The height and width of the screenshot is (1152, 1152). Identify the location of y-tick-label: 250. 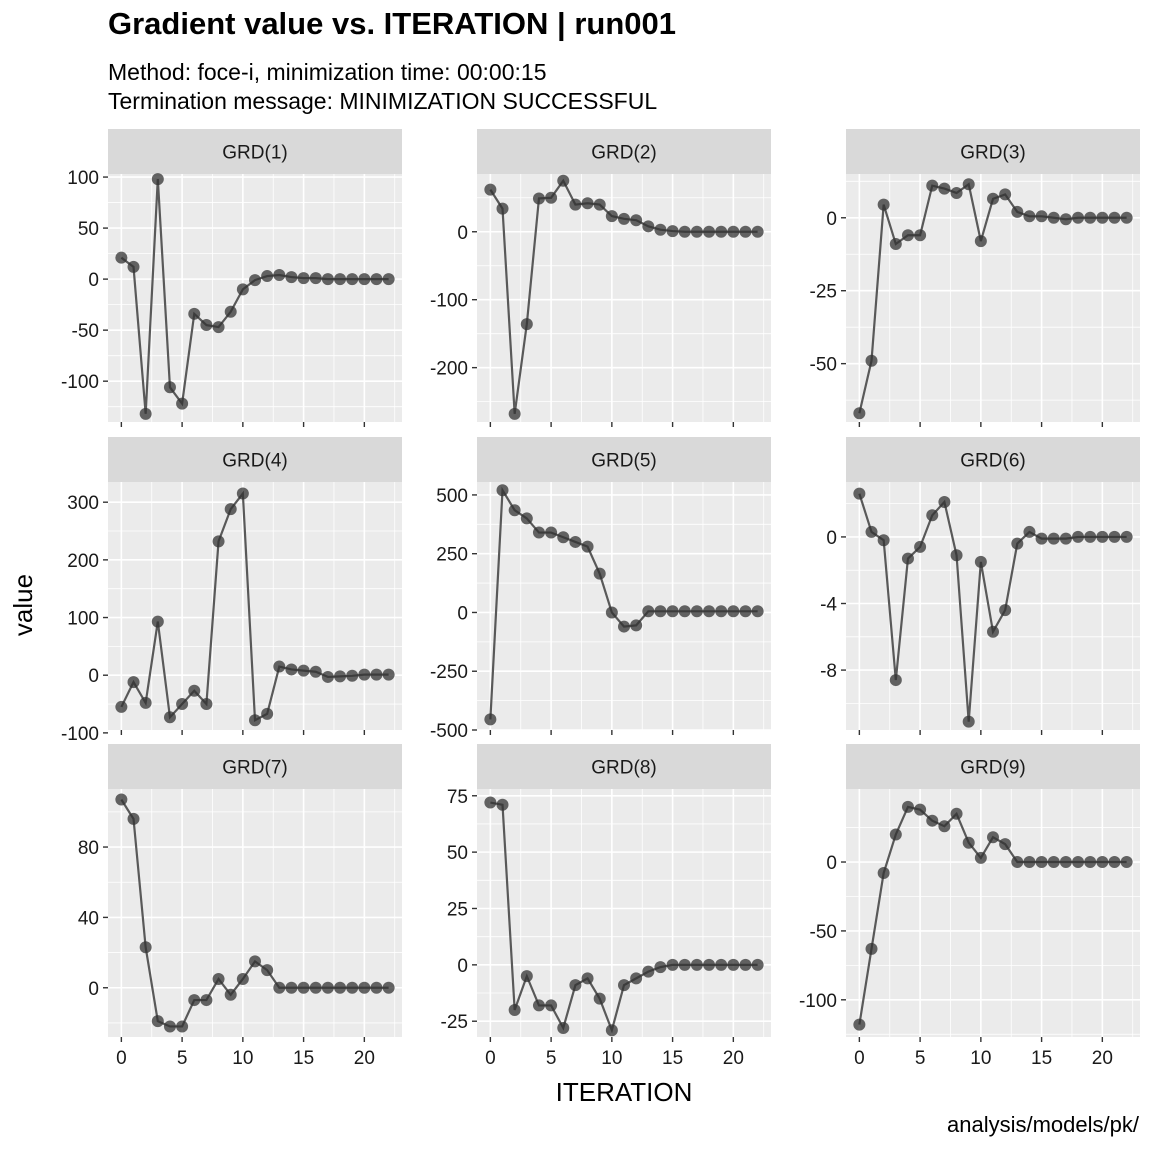
(452, 555).